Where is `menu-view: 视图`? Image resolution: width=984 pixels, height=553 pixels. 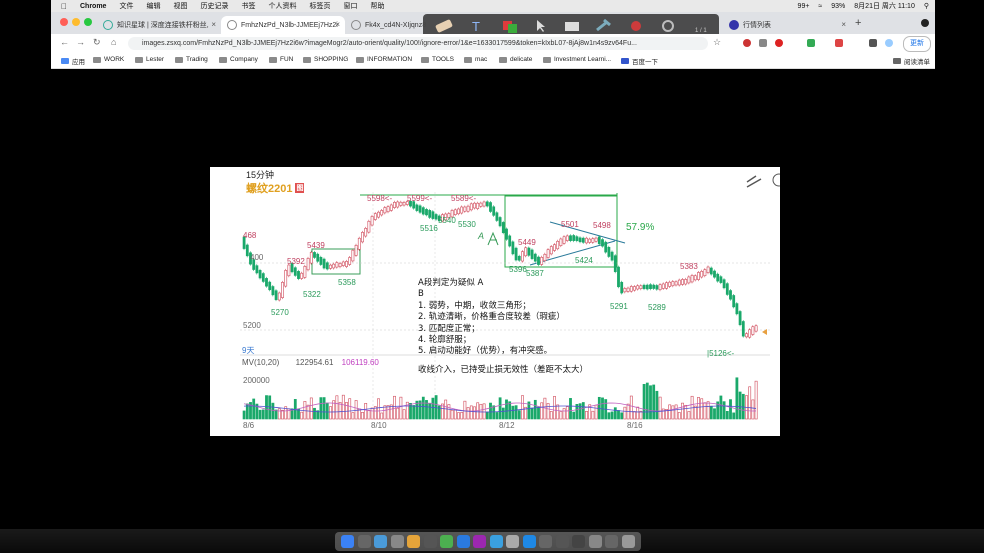
menu-view: 视图 is located at coordinates (177, 6).